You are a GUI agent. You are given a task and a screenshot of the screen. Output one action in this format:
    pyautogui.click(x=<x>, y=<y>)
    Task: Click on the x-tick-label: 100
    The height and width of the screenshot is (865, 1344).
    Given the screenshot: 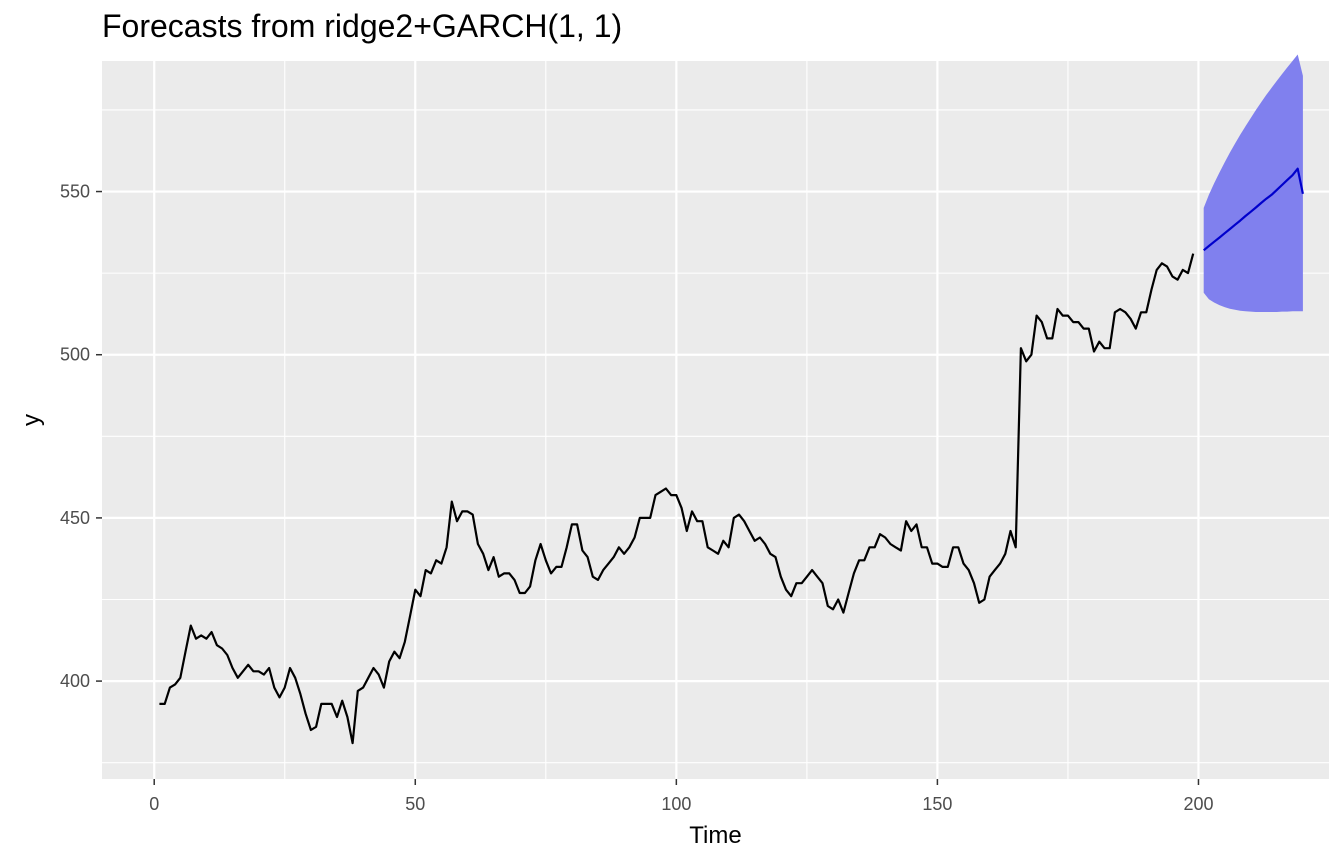 What is the action you would take?
    pyautogui.click(x=676, y=804)
    